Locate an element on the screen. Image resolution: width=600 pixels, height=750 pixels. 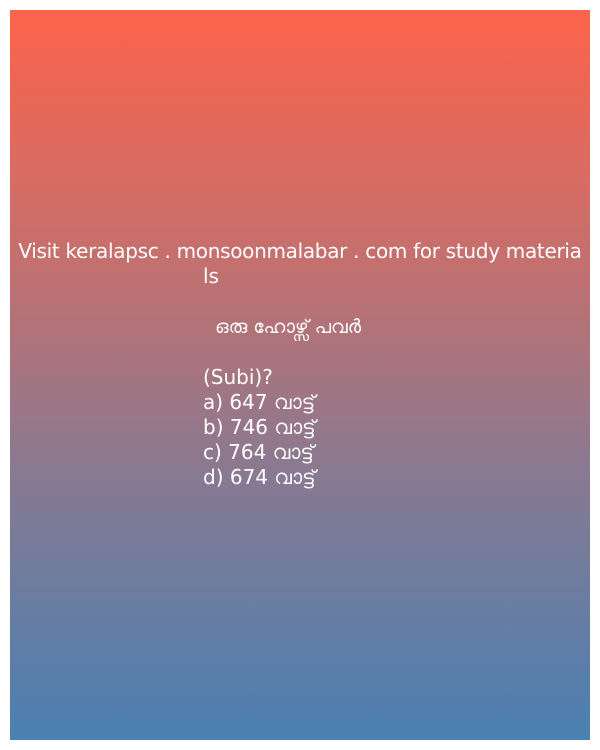
answer-option-d: d) 674 വാട്ട് is located at coordinates (259, 477).